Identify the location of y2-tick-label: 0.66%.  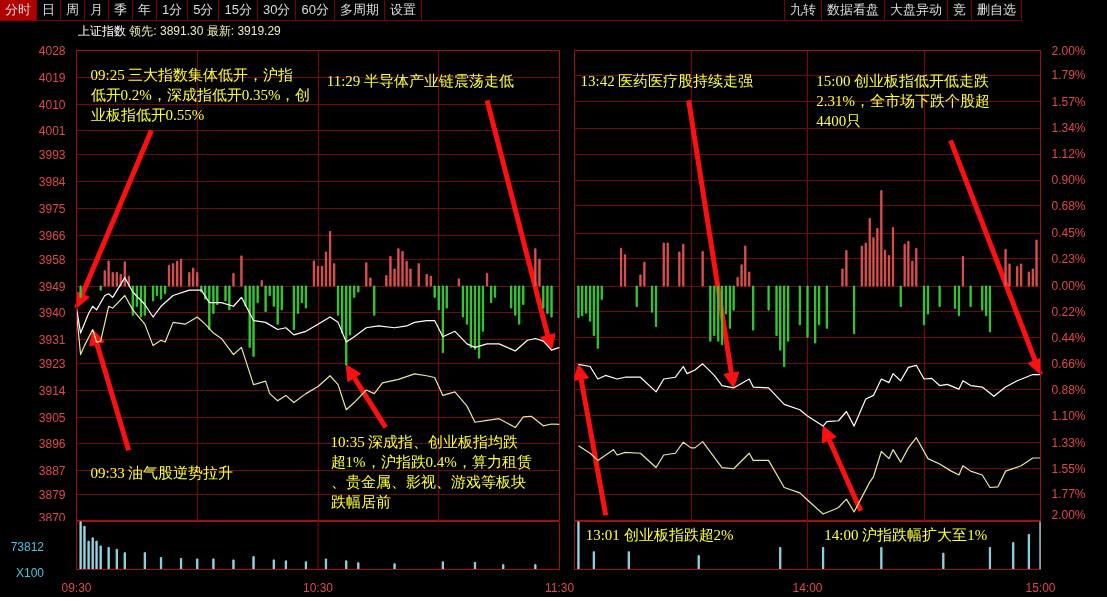
(1068, 363).